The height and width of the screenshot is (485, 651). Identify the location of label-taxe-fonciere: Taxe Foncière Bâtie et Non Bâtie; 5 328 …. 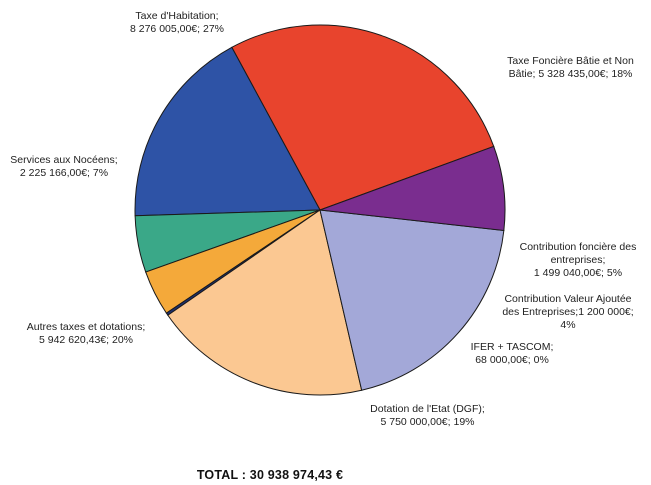
(570, 67).